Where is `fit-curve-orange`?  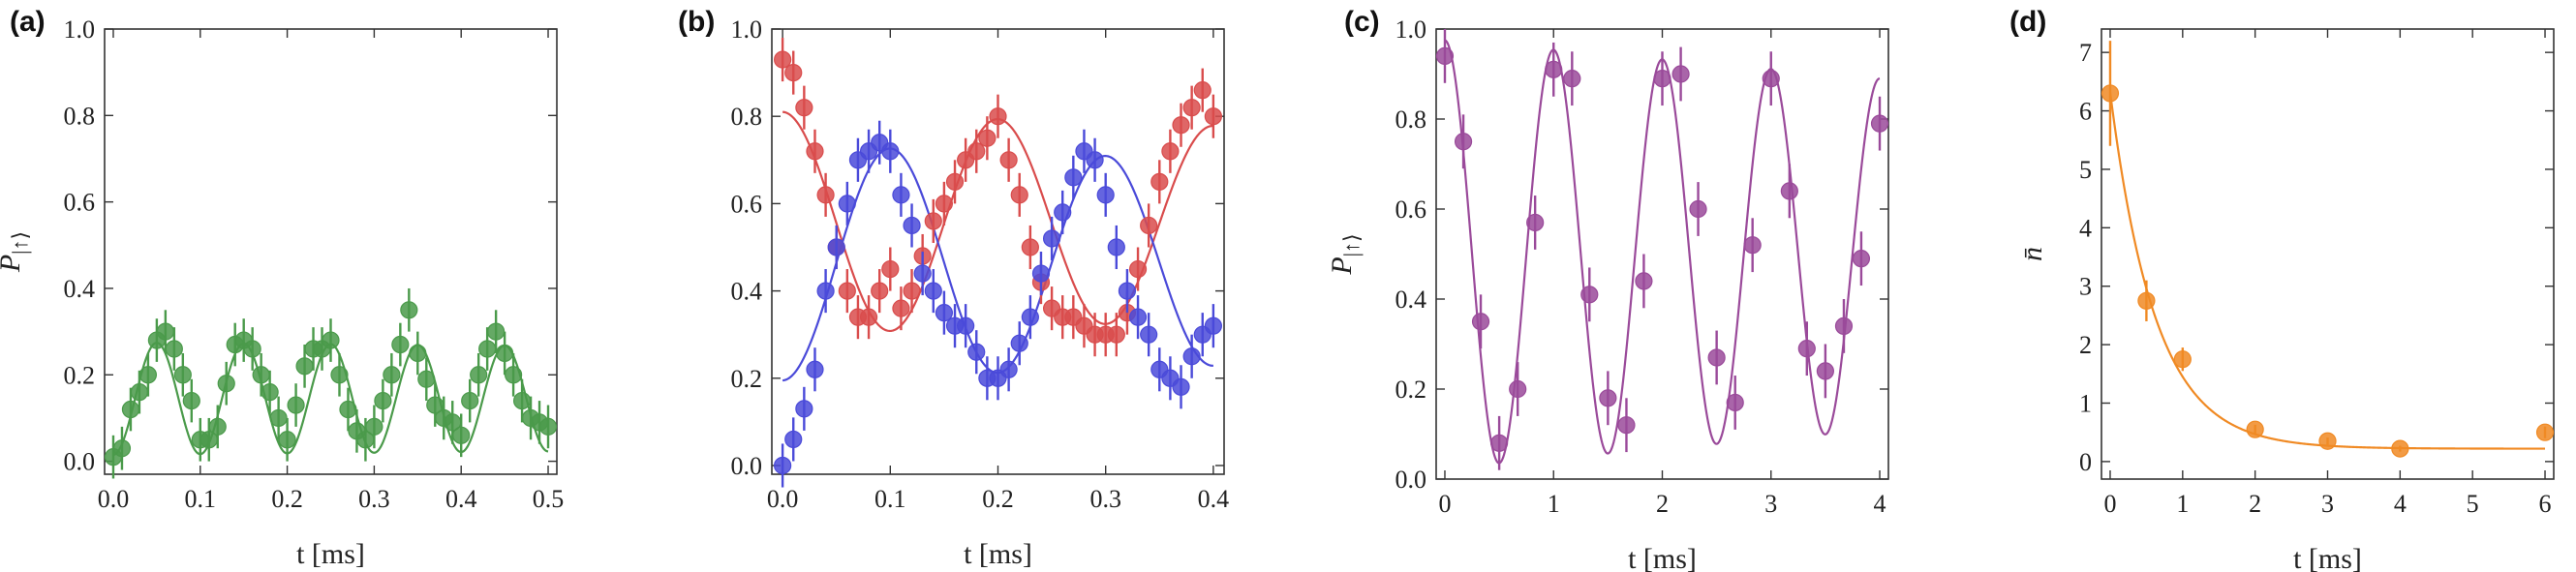
fit-curve-orange is located at coordinates (2327, 271).